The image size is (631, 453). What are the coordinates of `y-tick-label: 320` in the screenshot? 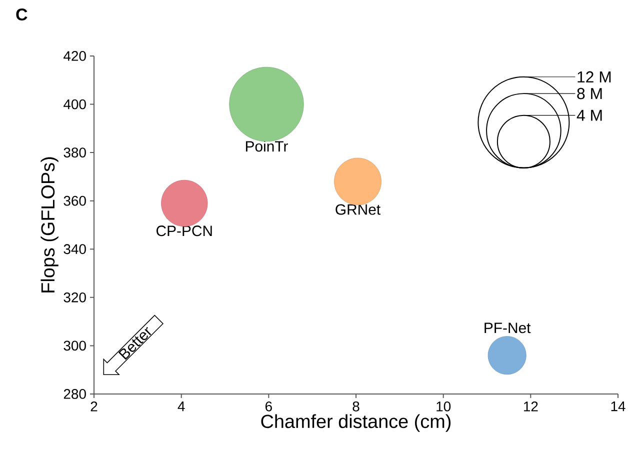 It's located at (75, 297).